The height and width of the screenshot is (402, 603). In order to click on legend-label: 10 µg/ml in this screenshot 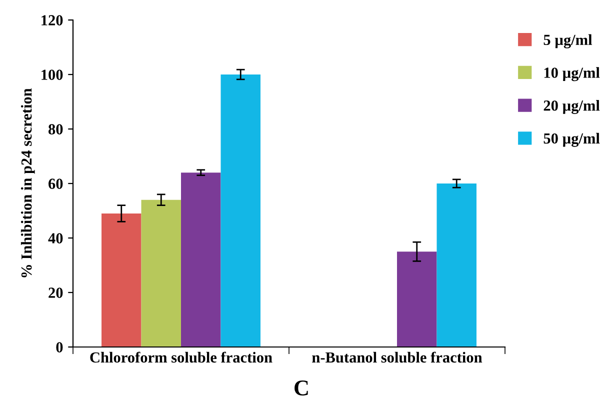, I will do `click(572, 74)`.